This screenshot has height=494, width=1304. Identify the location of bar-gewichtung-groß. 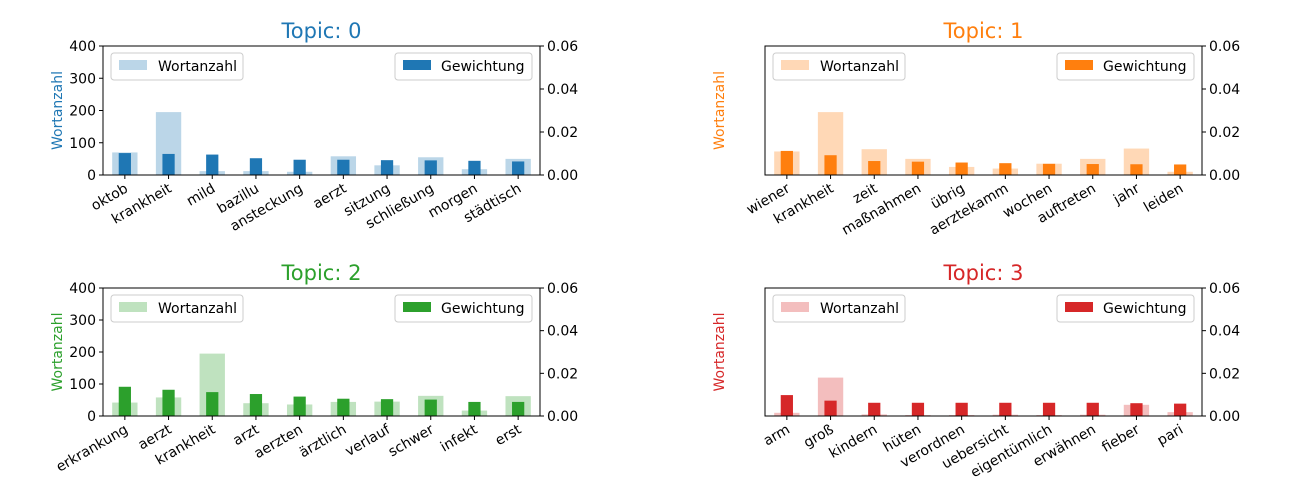
(830, 408).